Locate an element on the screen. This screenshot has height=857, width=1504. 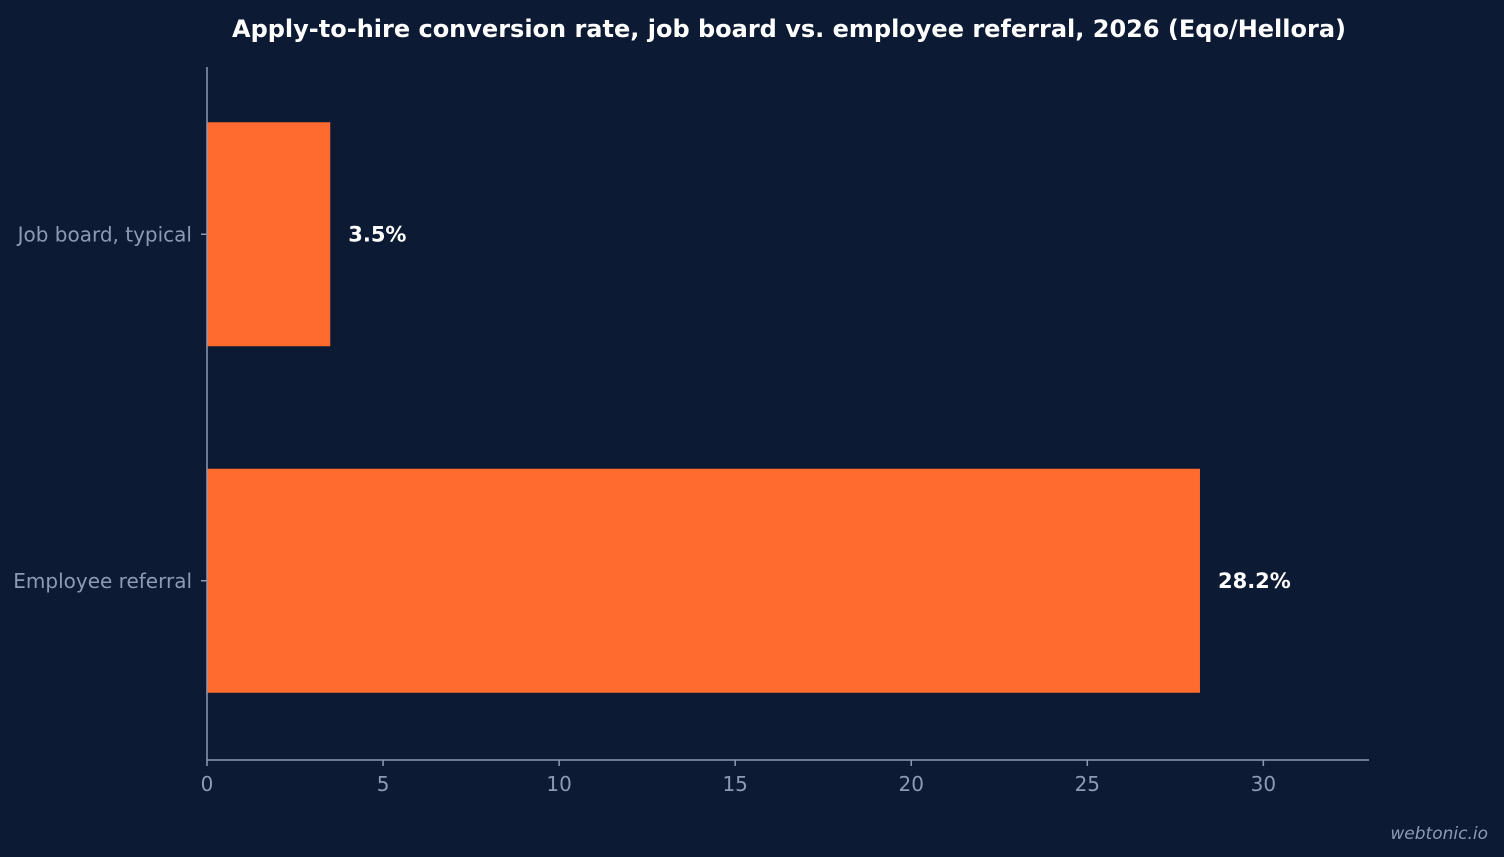
bar is located at coordinates (269, 234).